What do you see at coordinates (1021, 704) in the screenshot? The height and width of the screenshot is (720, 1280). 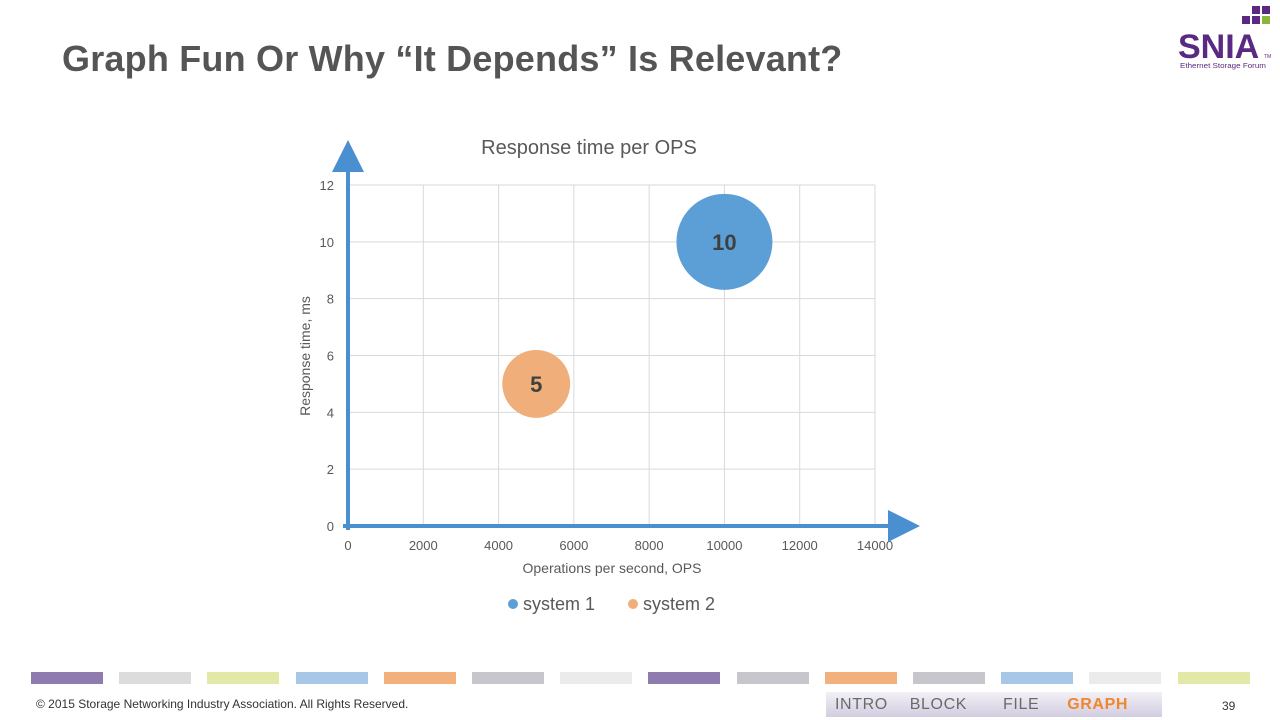 I see `nav-tab-file: FILE` at bounding box center [1021, 704].